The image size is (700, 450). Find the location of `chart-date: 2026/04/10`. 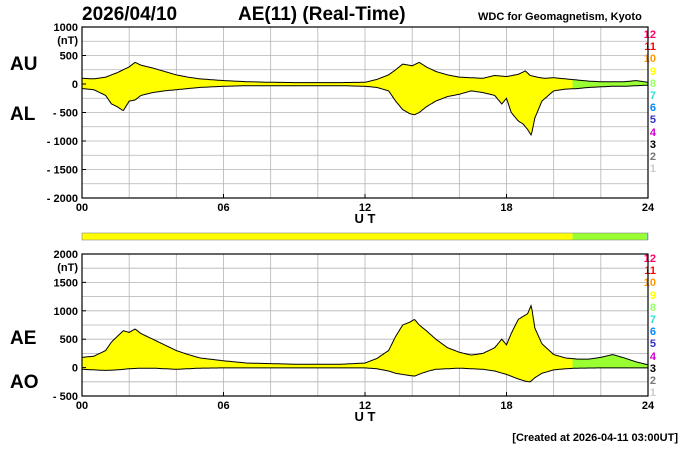

chart-date: 2026/04/10 is located at coordinates (130, 14).